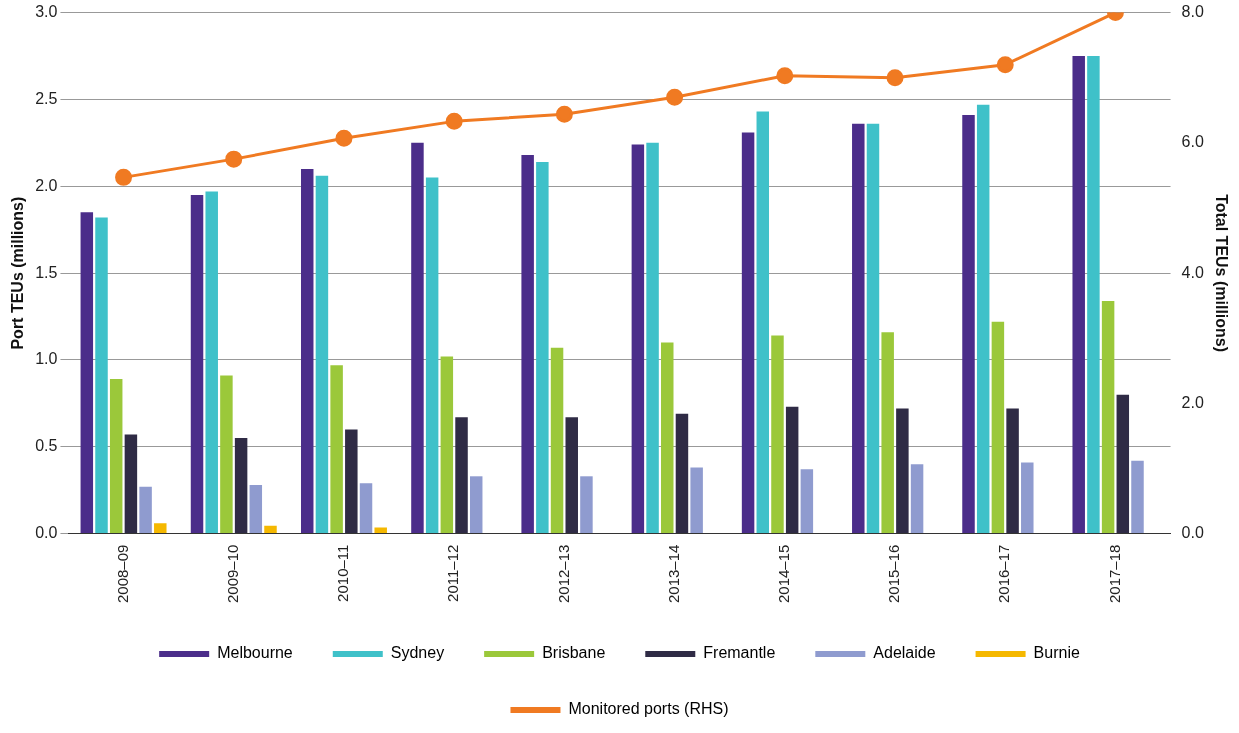  I want to click on x-tick-label: 2015–16, so click(894, 574).